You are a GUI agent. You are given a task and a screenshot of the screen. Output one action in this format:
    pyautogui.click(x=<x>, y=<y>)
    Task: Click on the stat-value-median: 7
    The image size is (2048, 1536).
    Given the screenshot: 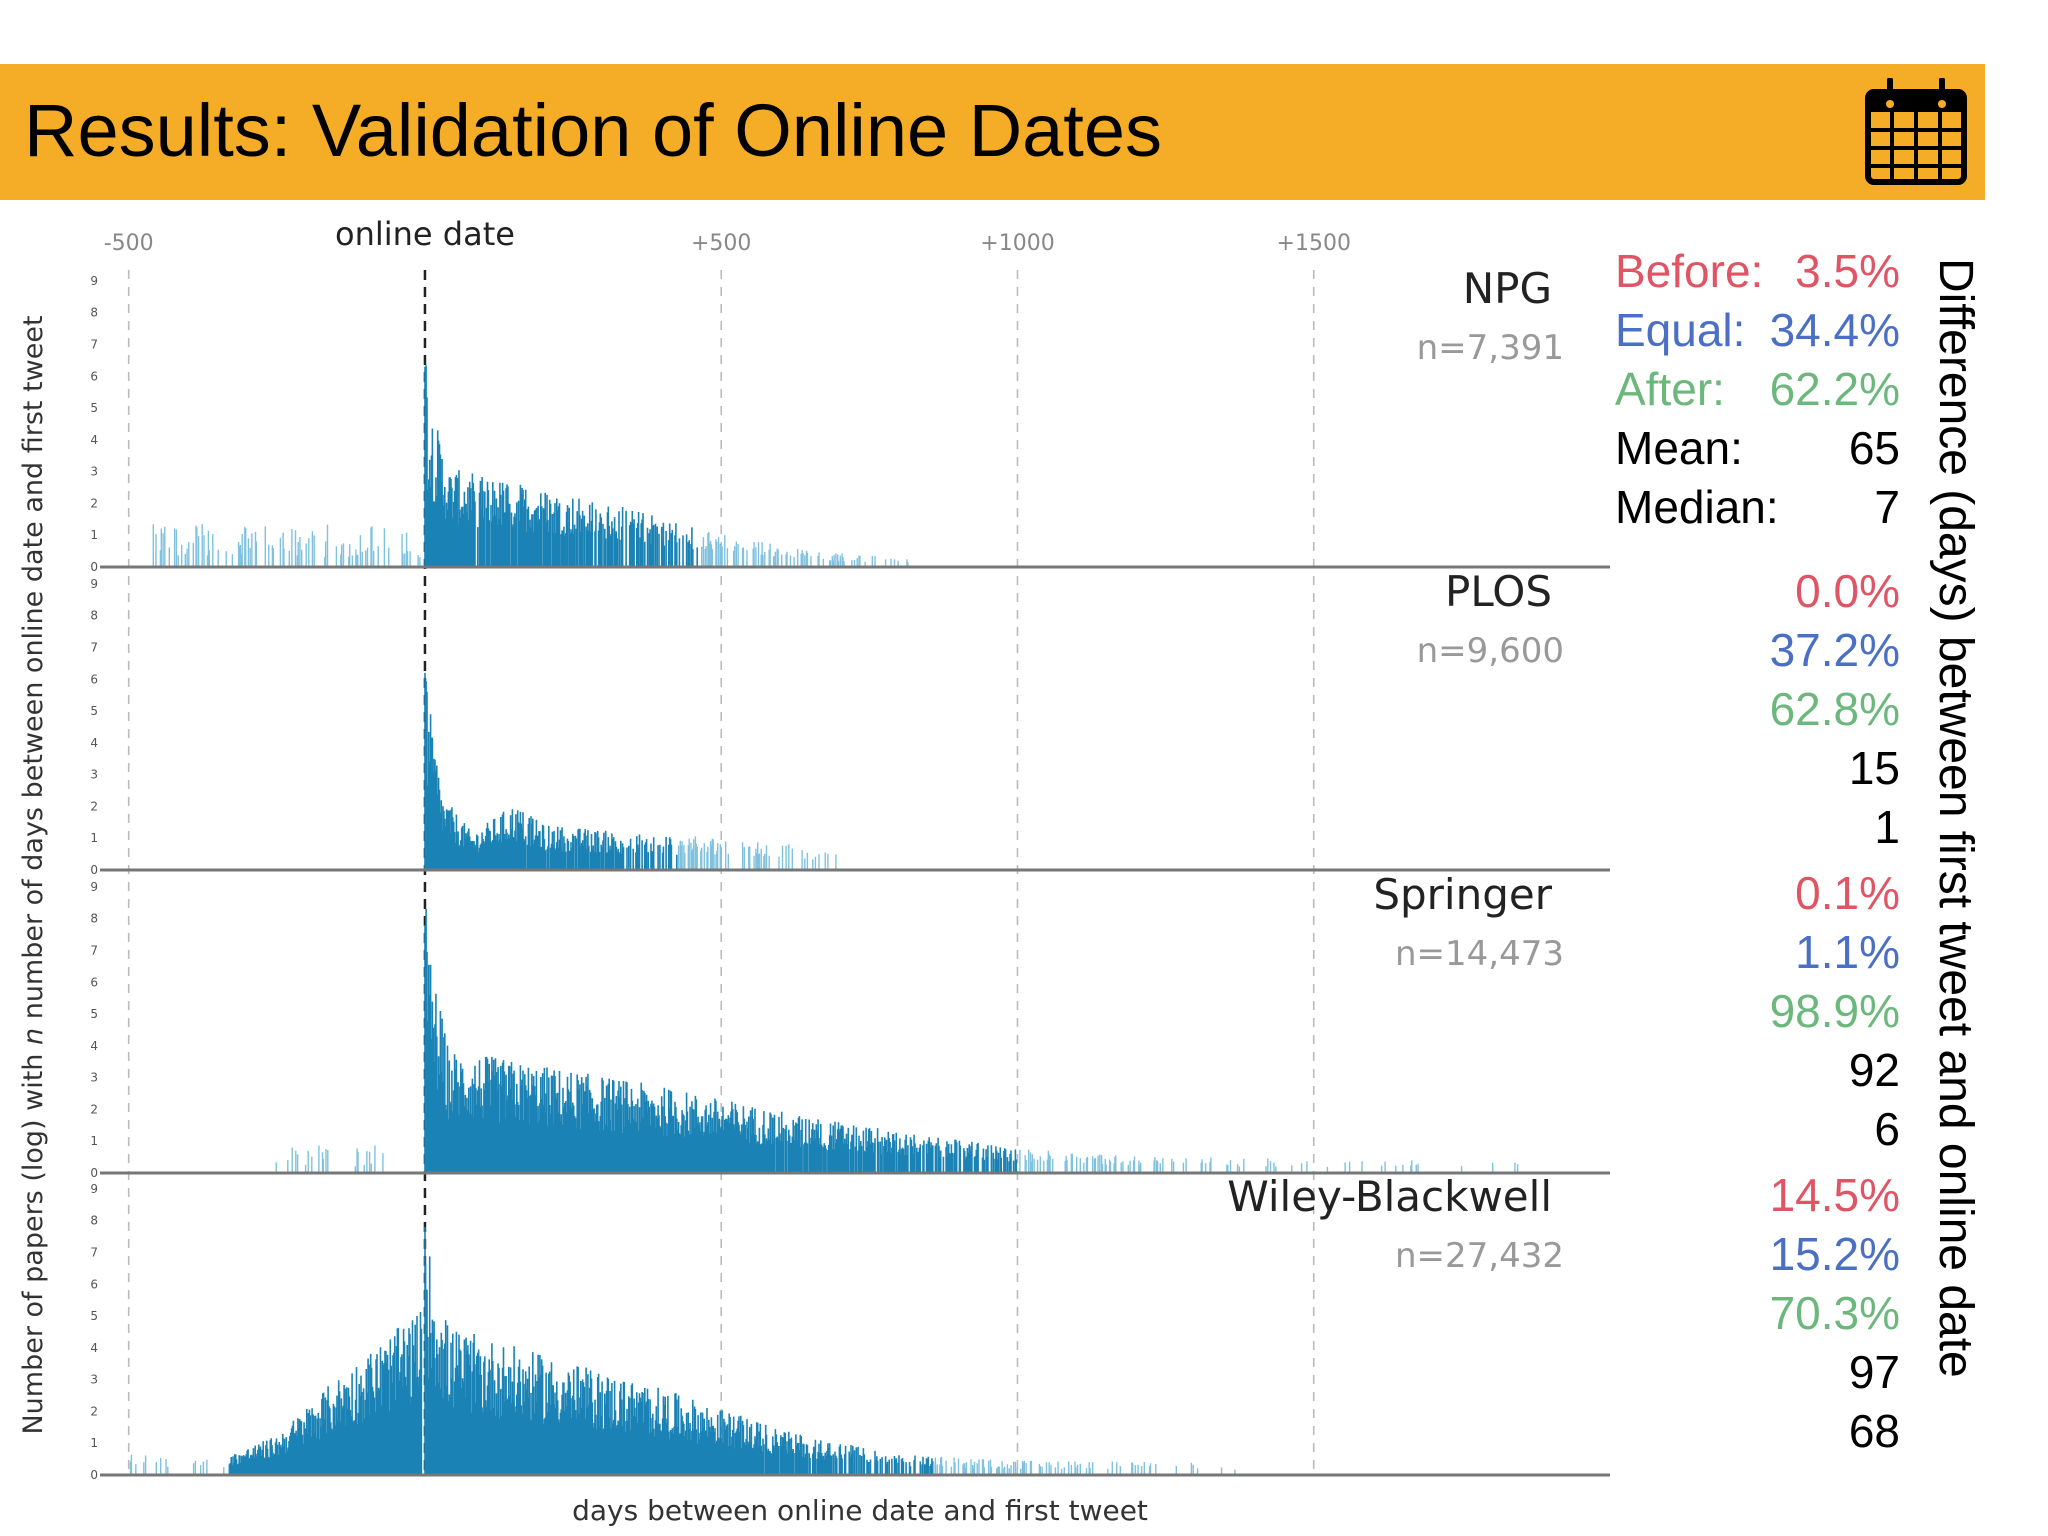 What is the action you would take?
    pyautogui.click(x=1887, y=507)
    